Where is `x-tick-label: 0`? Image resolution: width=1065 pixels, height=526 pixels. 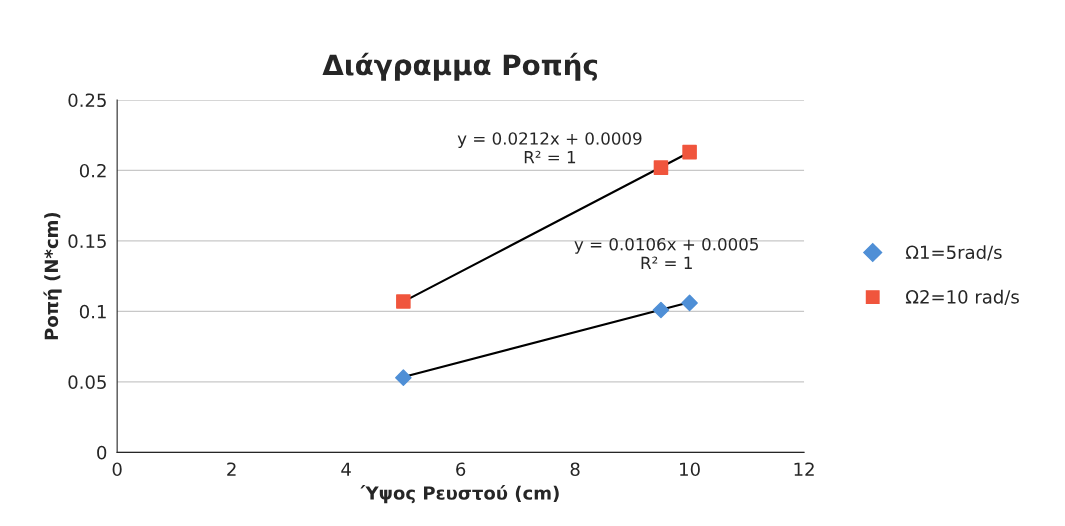 x-tick-label: 0 is located at coordinates (117, 469).